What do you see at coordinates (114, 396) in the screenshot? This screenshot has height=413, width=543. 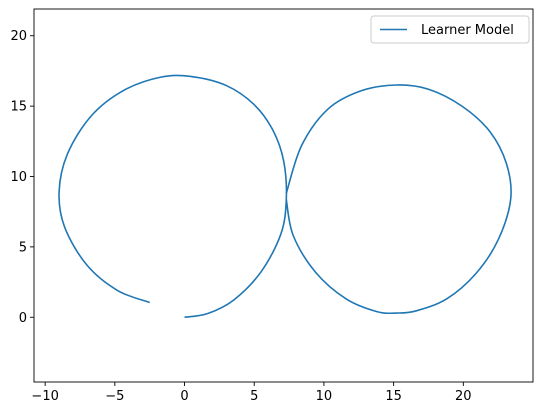 I see `x-tick-label: −5` at bounding box center [114, 396].